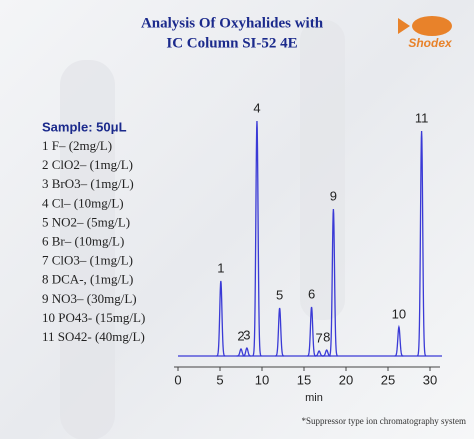 The width and height of the screenshot is (474, 439). I want to click on sample-item: 7 ClO3– (1mg/L), so click(87, 260).